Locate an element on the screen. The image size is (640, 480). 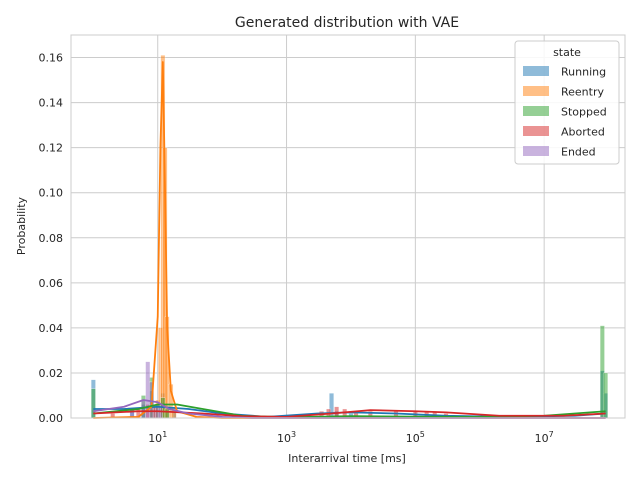
histogram-bar-stopped is located at coordinates (167, 413).